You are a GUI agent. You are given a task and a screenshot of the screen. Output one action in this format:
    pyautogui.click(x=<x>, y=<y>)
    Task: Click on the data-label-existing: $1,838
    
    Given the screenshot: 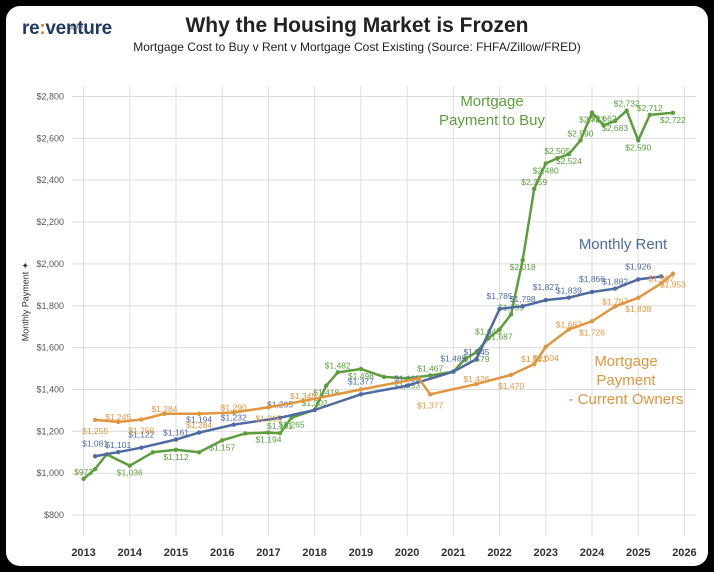 What is the action you would take?
    pyautogui.click(x=638, y=309)
    